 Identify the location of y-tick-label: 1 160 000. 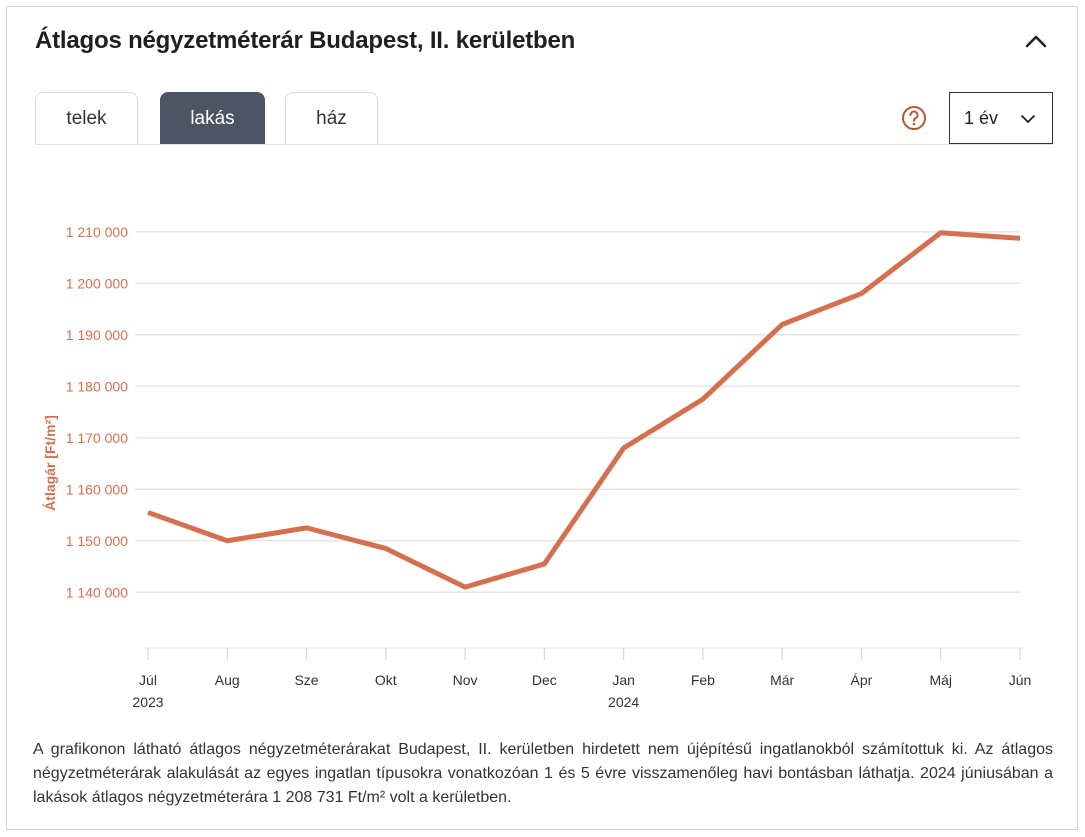
(97, 489).